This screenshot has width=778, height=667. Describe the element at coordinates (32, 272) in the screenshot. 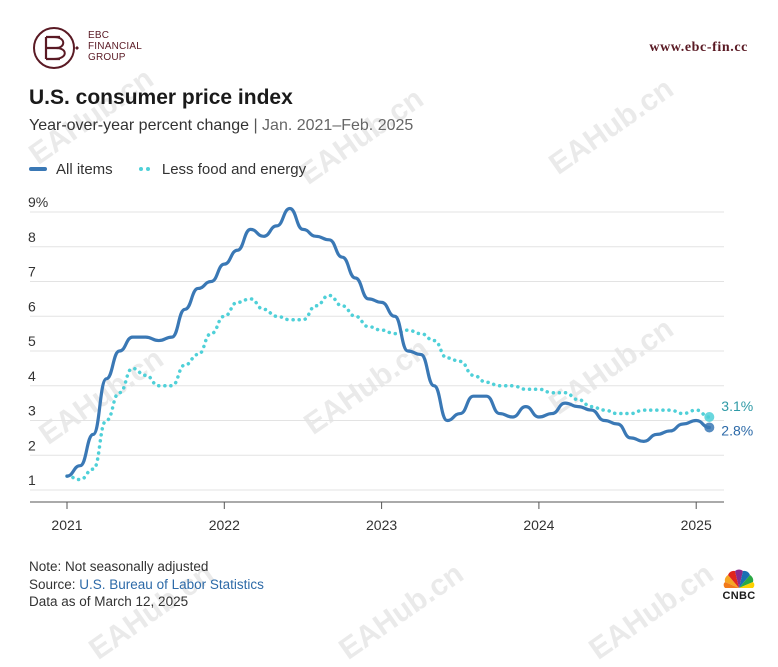

I see `y-tick-label: 7` at that location.